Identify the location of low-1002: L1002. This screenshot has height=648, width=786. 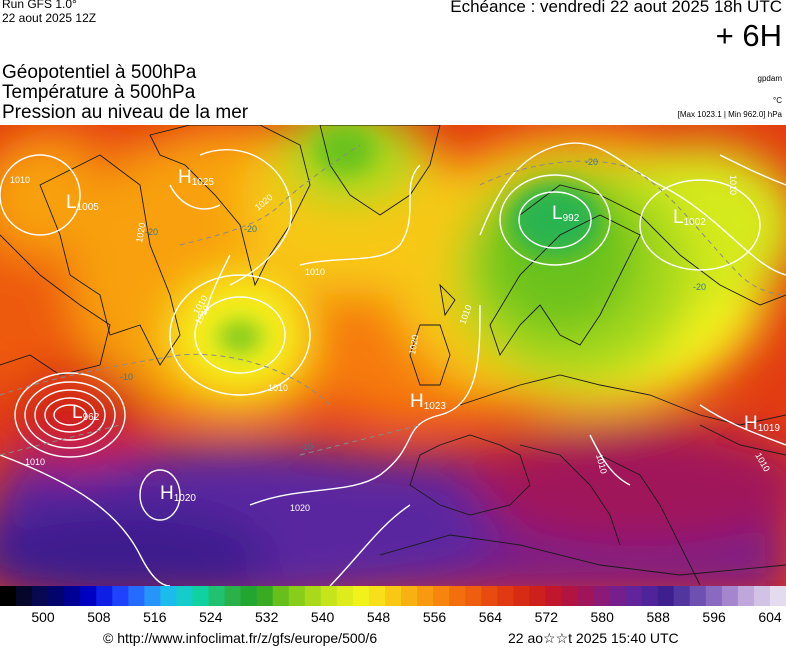
(689, 217).